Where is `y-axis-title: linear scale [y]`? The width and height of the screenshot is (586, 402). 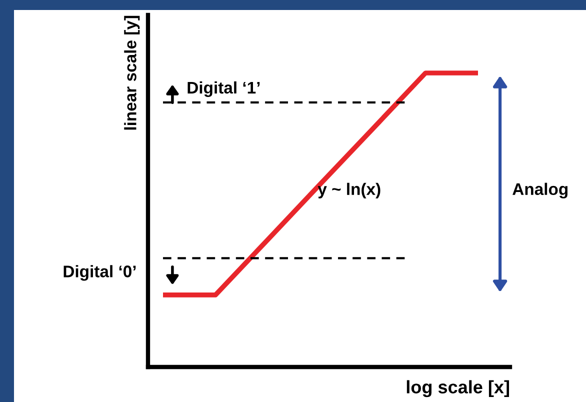
y-axis-title: linear scale [y] is located at coordinates (132, 73).